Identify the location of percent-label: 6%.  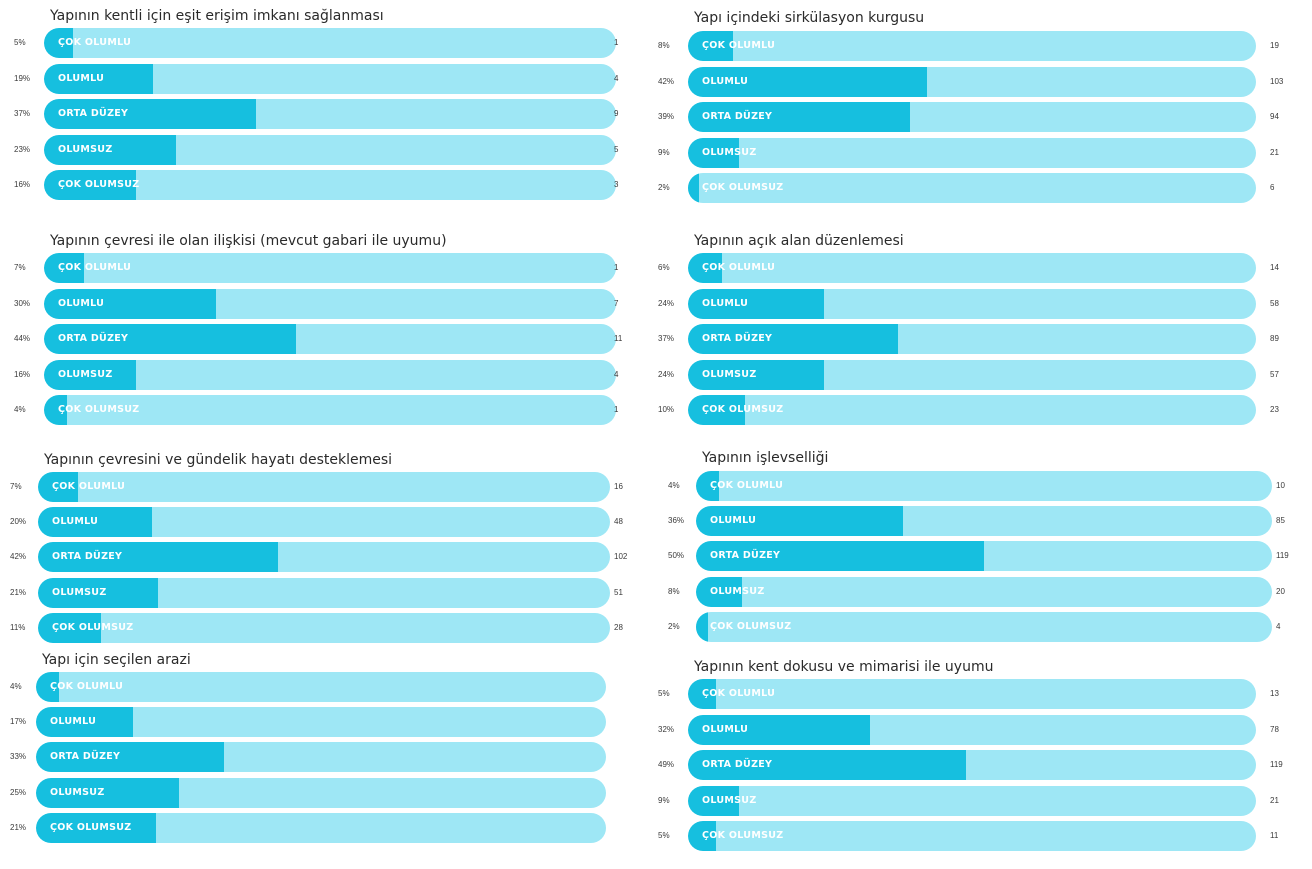
(664, 267).